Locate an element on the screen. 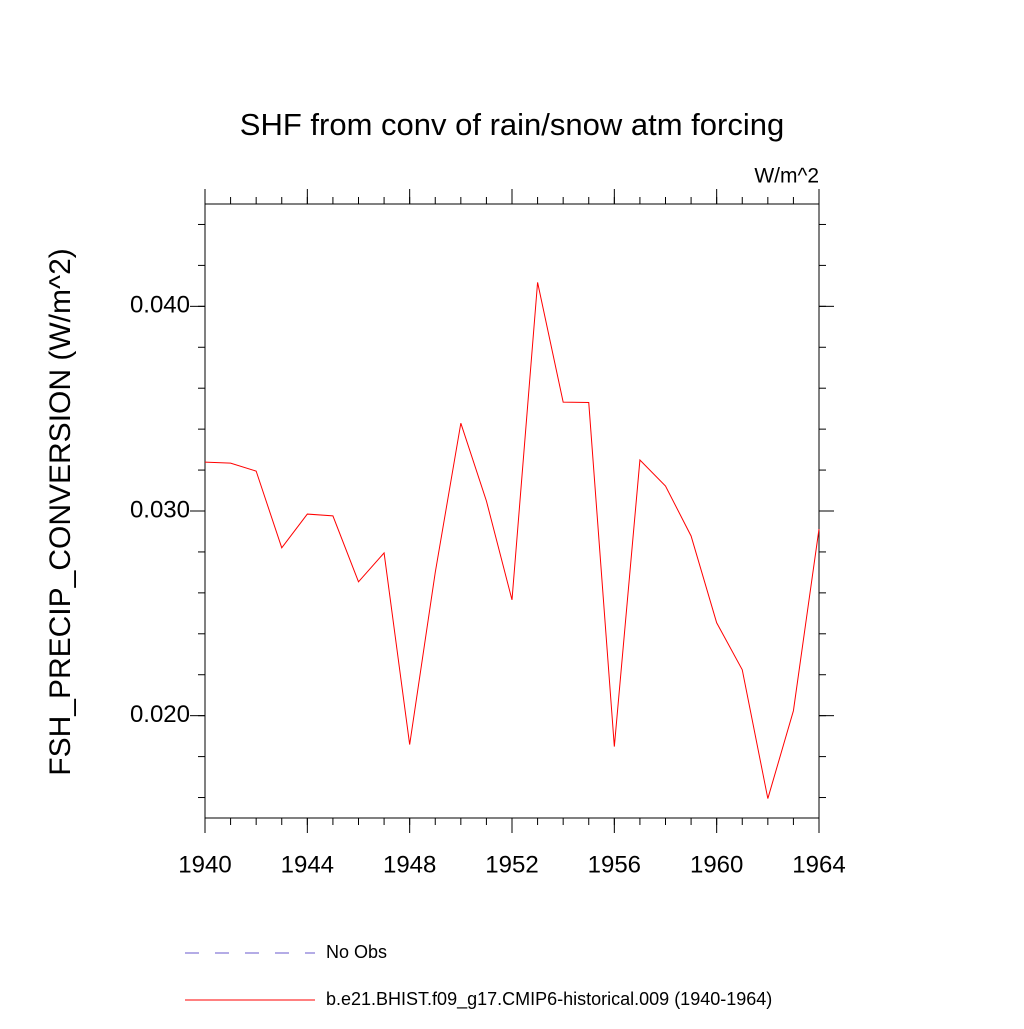  x-tick-label: 1960 is located at coordinates (716, 864).